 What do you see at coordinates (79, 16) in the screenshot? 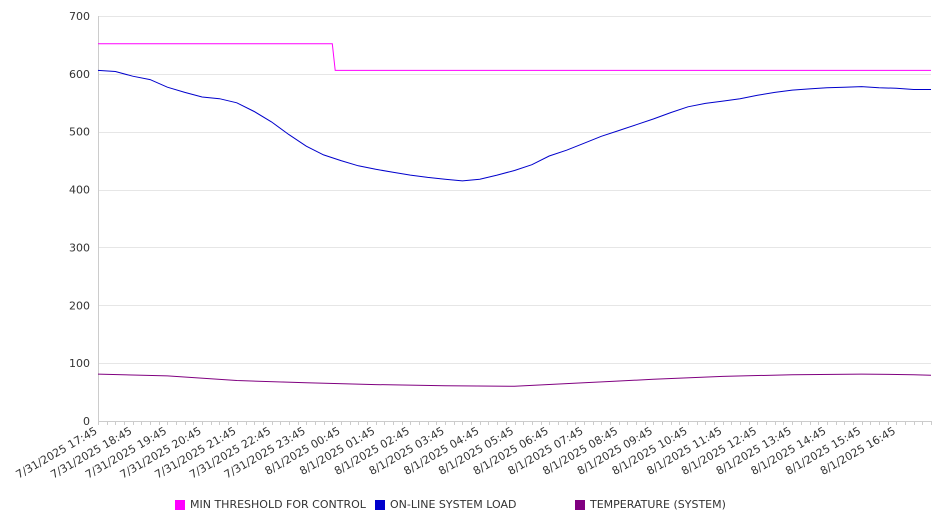
I see `y-tick-label: 700` at bounding box center [79, 16].